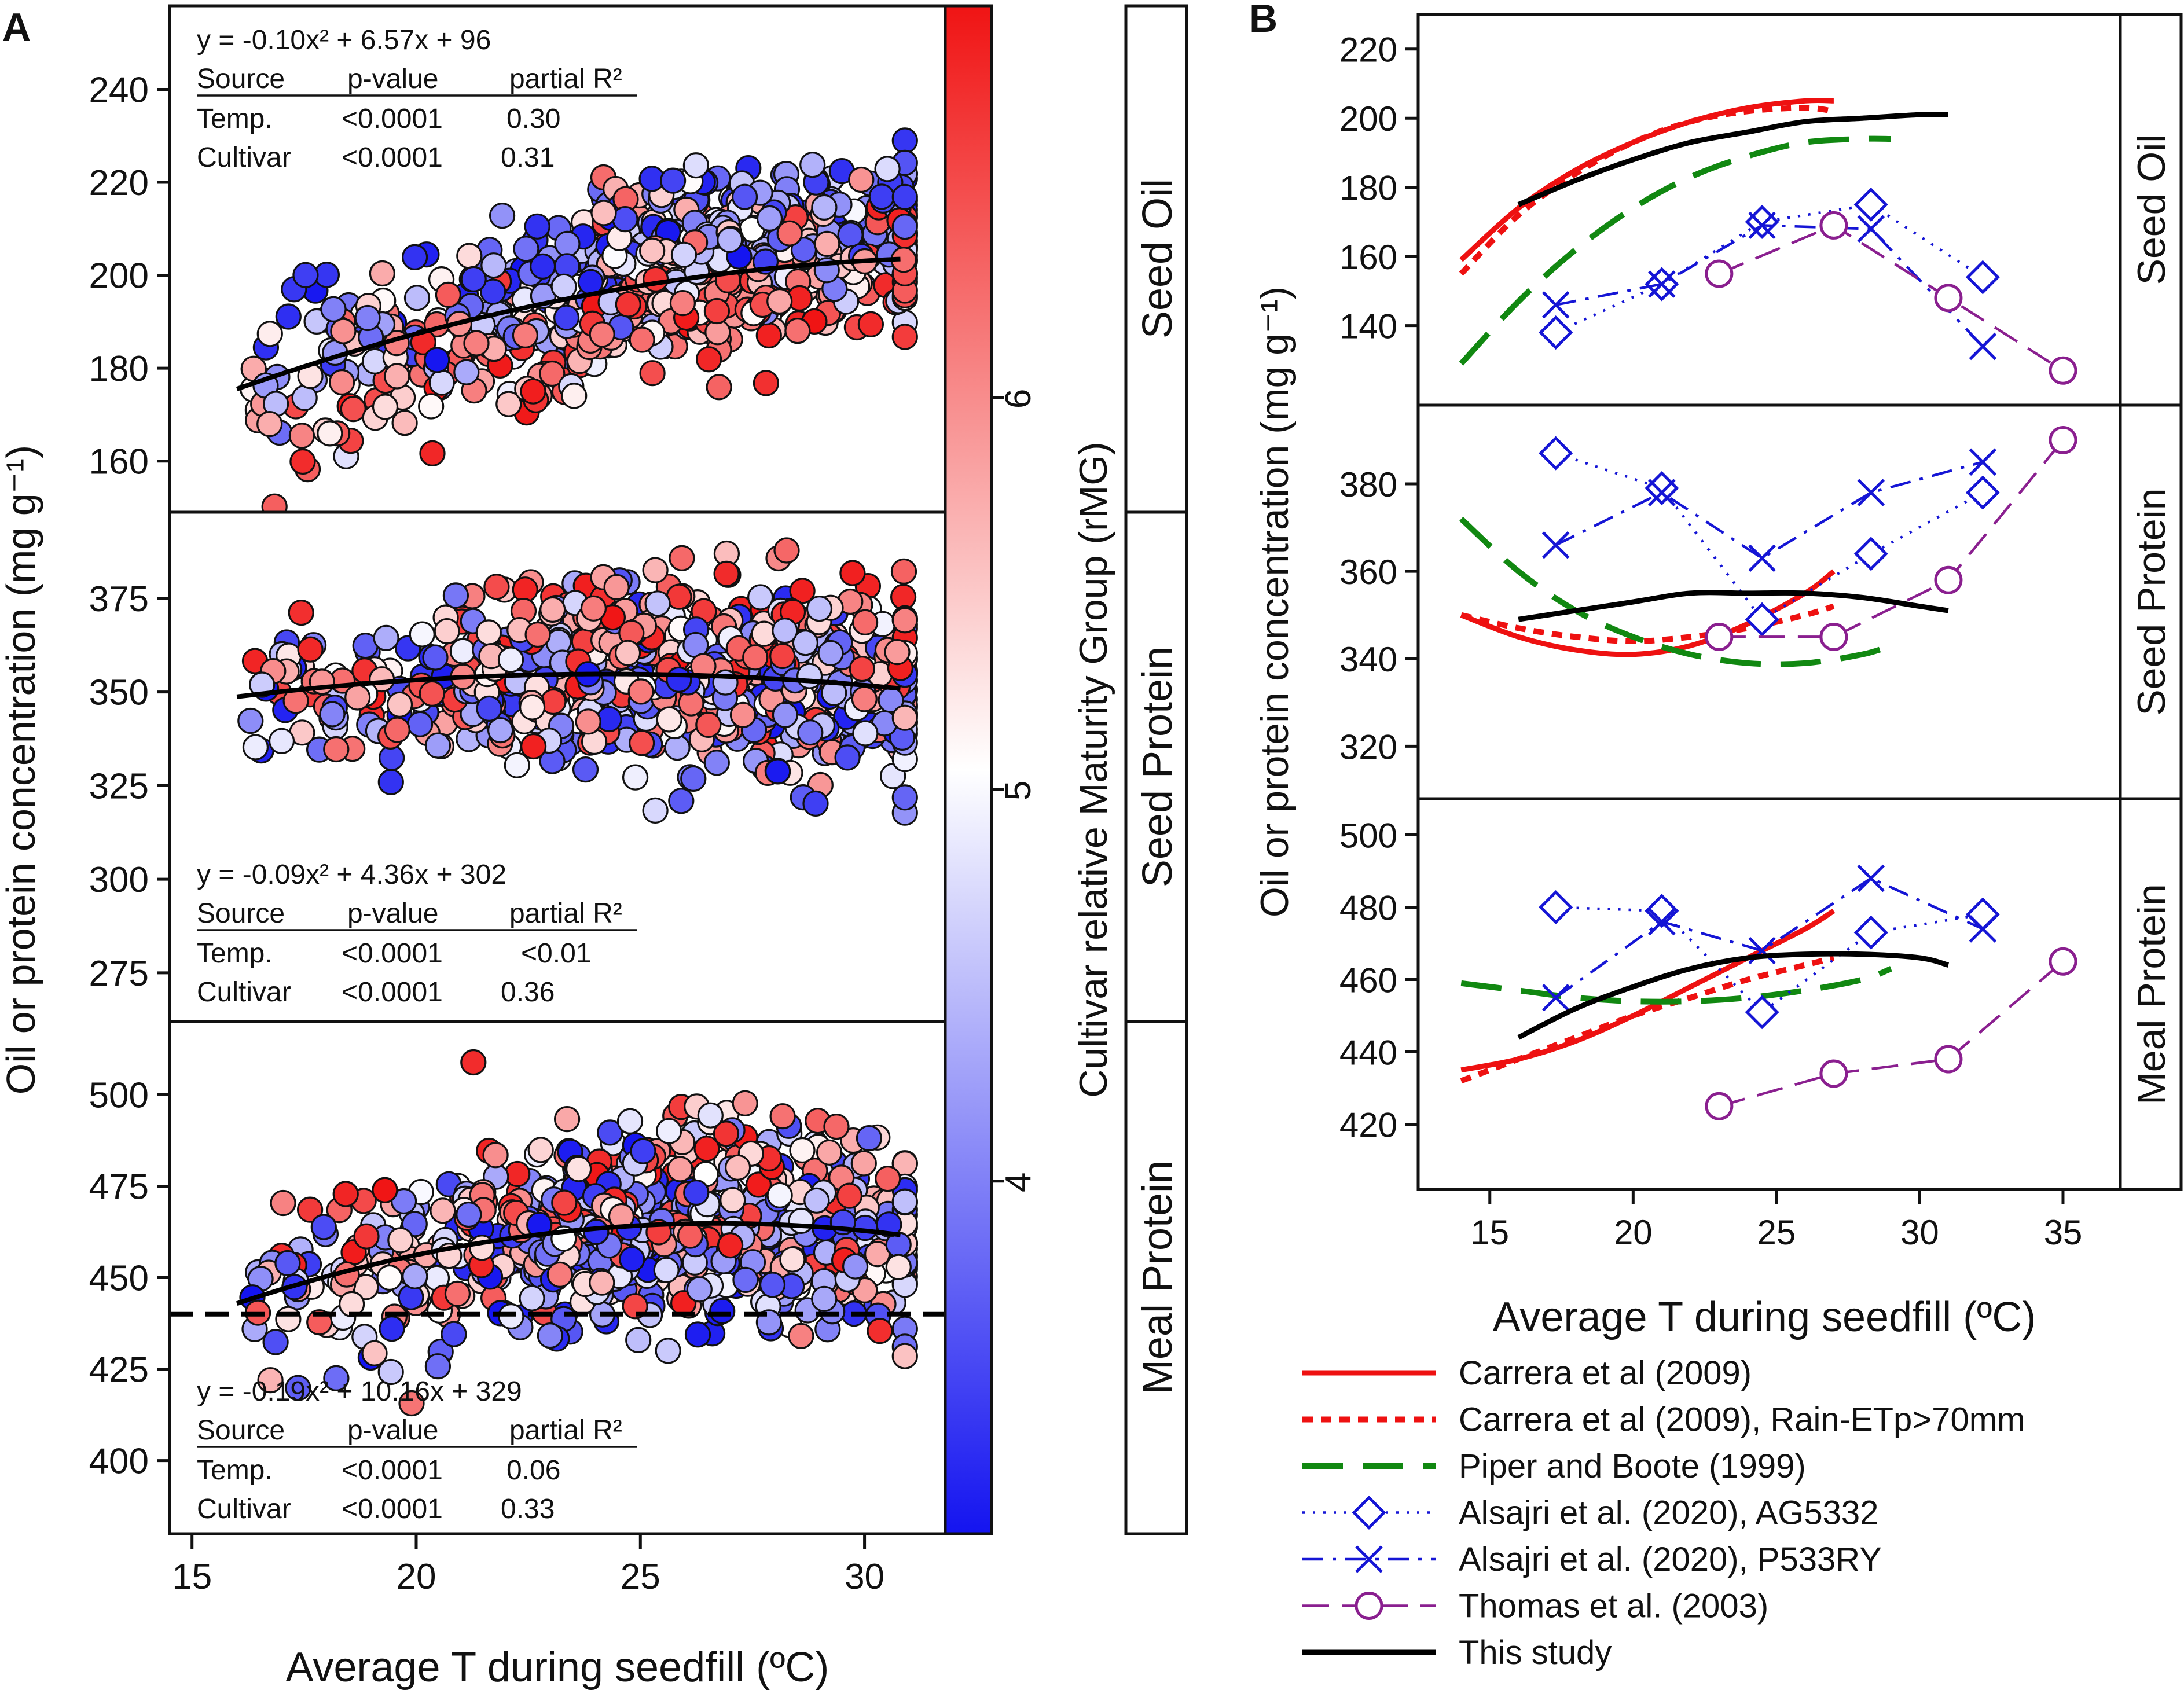 The width and height of the screenshot is (2184, 1701). I want to click on stats-cell: <0.0001, so click(392, 992).